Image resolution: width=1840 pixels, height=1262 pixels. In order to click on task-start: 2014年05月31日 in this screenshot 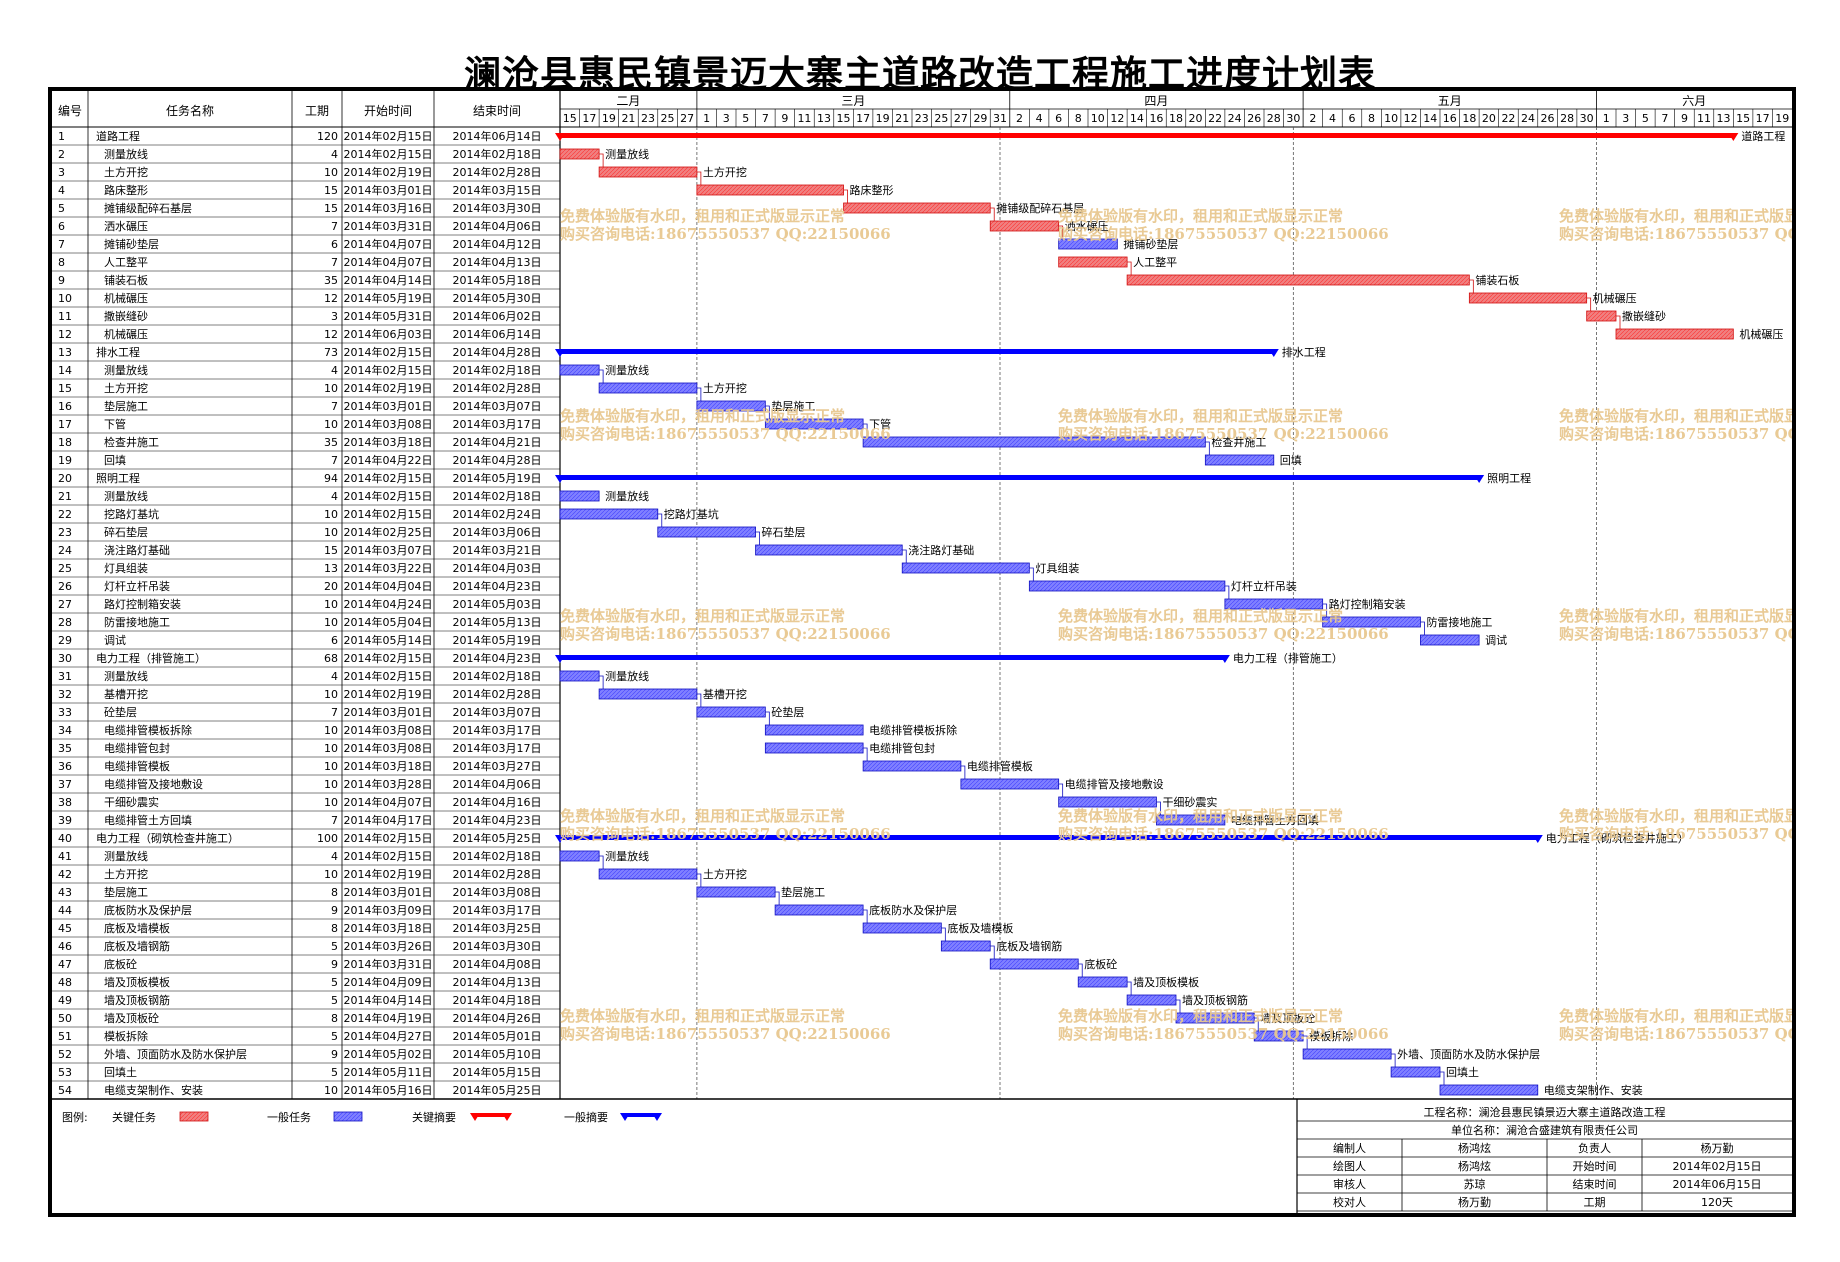, I will do `click(388, 316)`.